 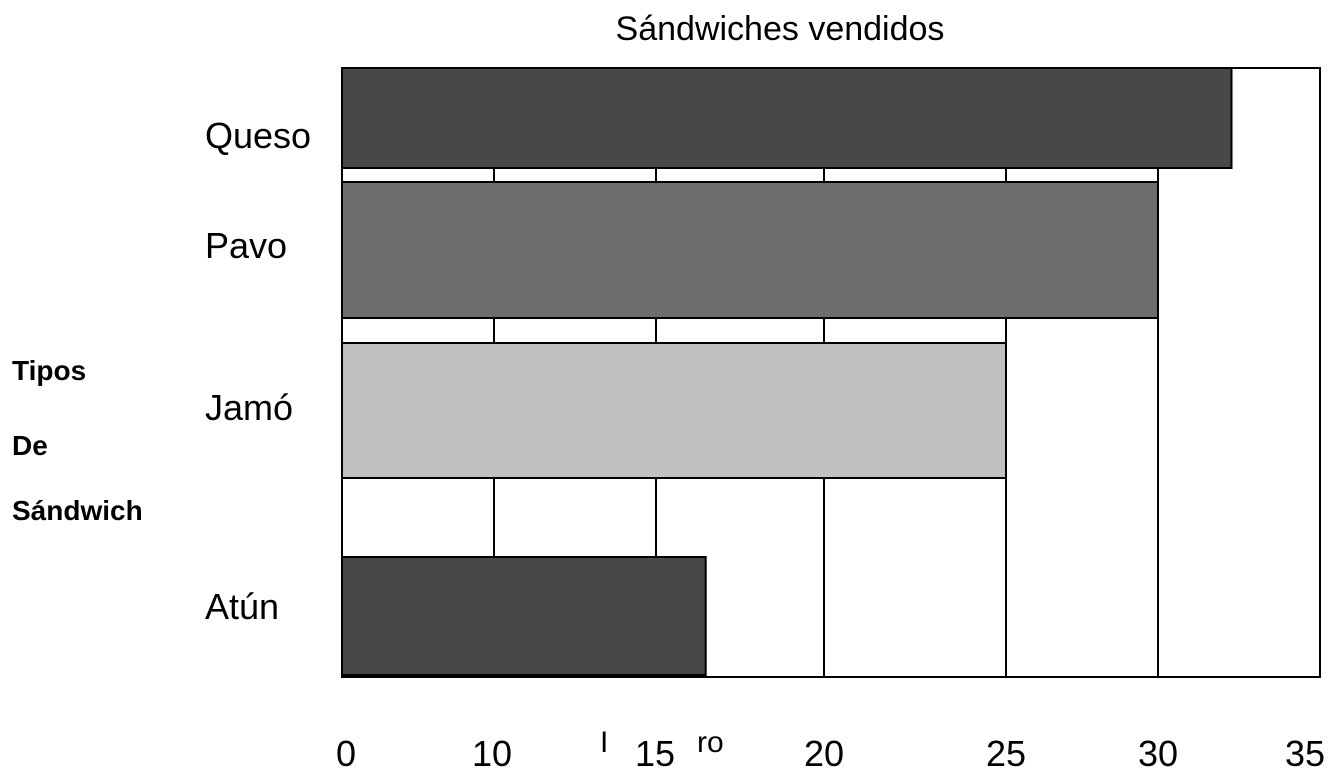 I want to click on bar-pavo, so click(x=750, y=250).